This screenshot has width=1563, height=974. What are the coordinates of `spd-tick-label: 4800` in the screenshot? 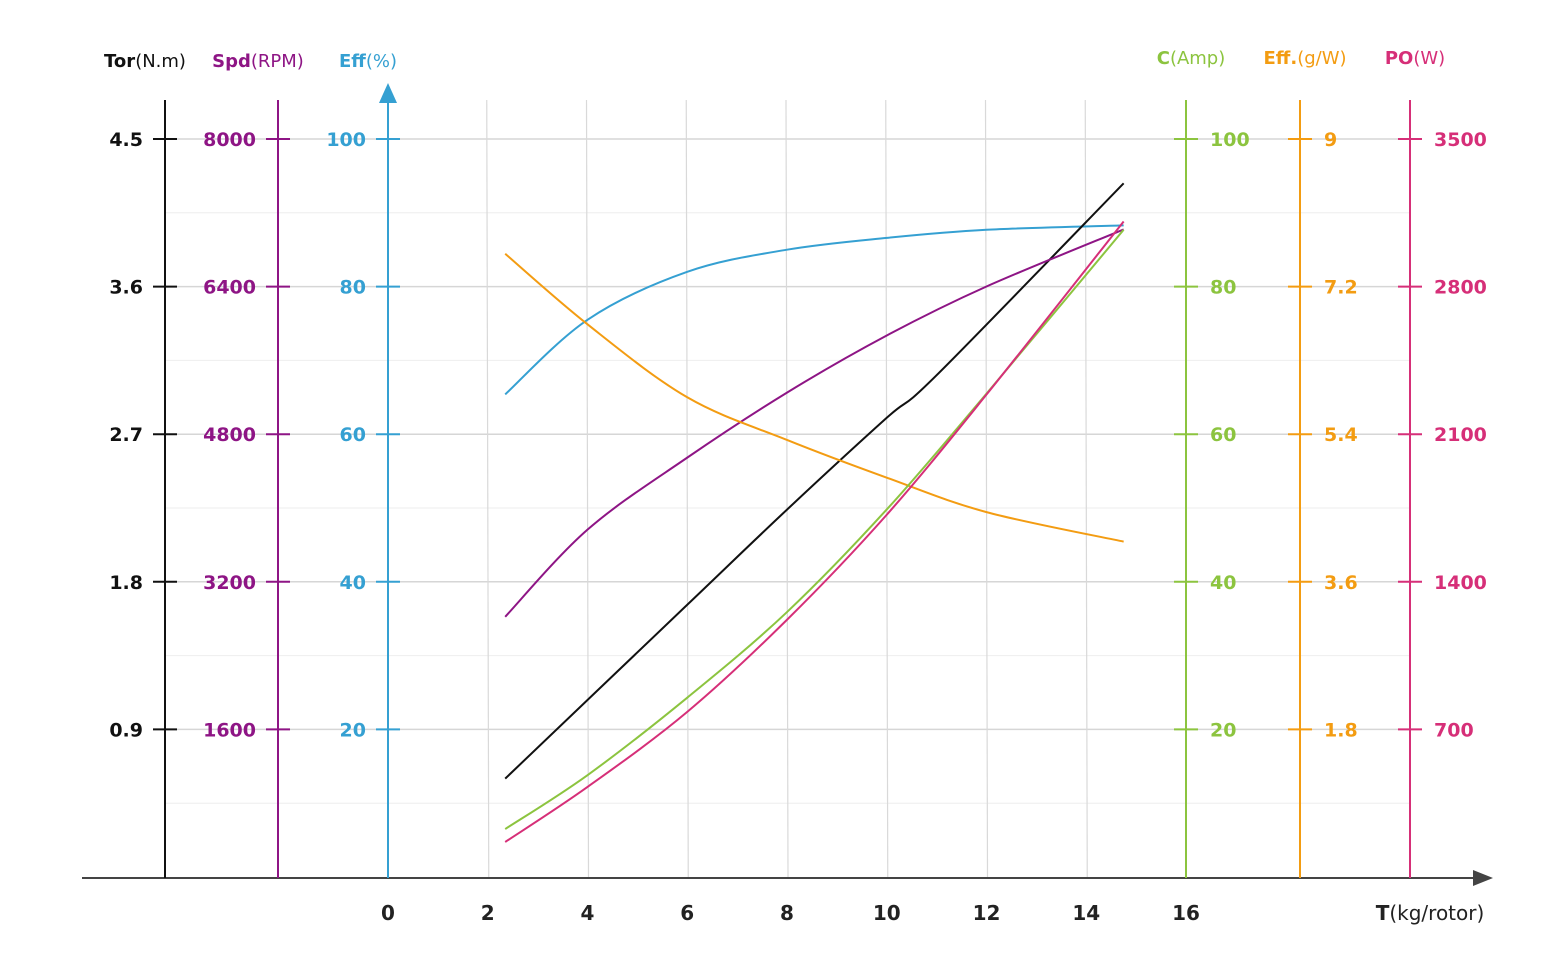 It's located at (229, 435).